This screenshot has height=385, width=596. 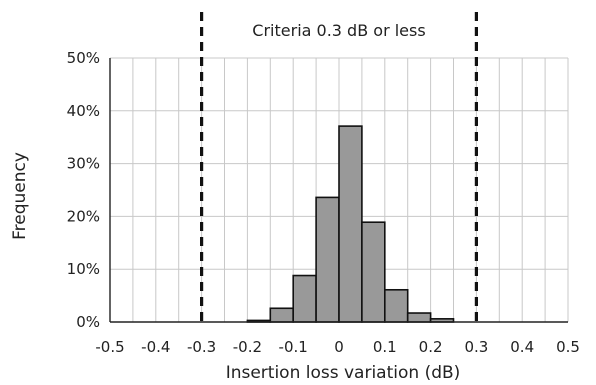 What do you see at coordinates (83, 111) in the screenshot?
I see `y-tick-label: 40%` at bounding box center [83, 111].